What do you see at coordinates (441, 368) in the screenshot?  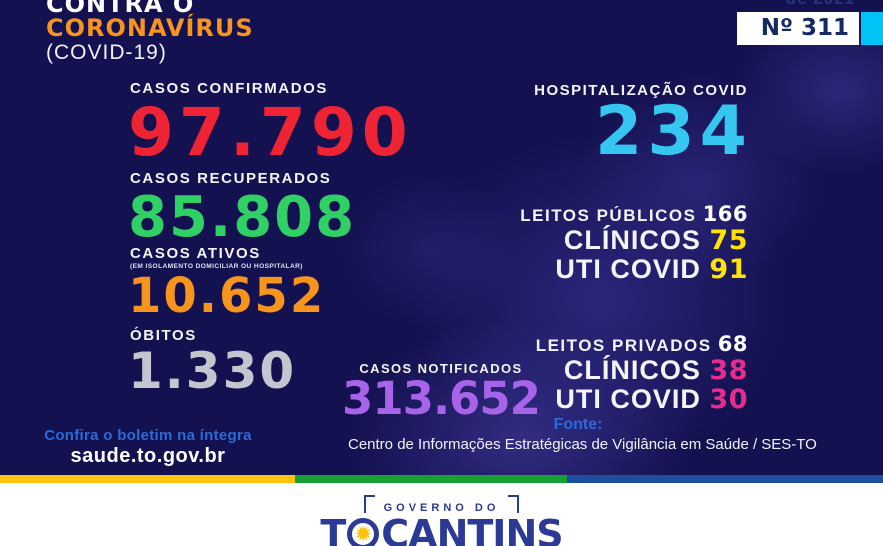 I see `notified-label: CASOS NOTIFICADOS` at bounding box center [441, 368].